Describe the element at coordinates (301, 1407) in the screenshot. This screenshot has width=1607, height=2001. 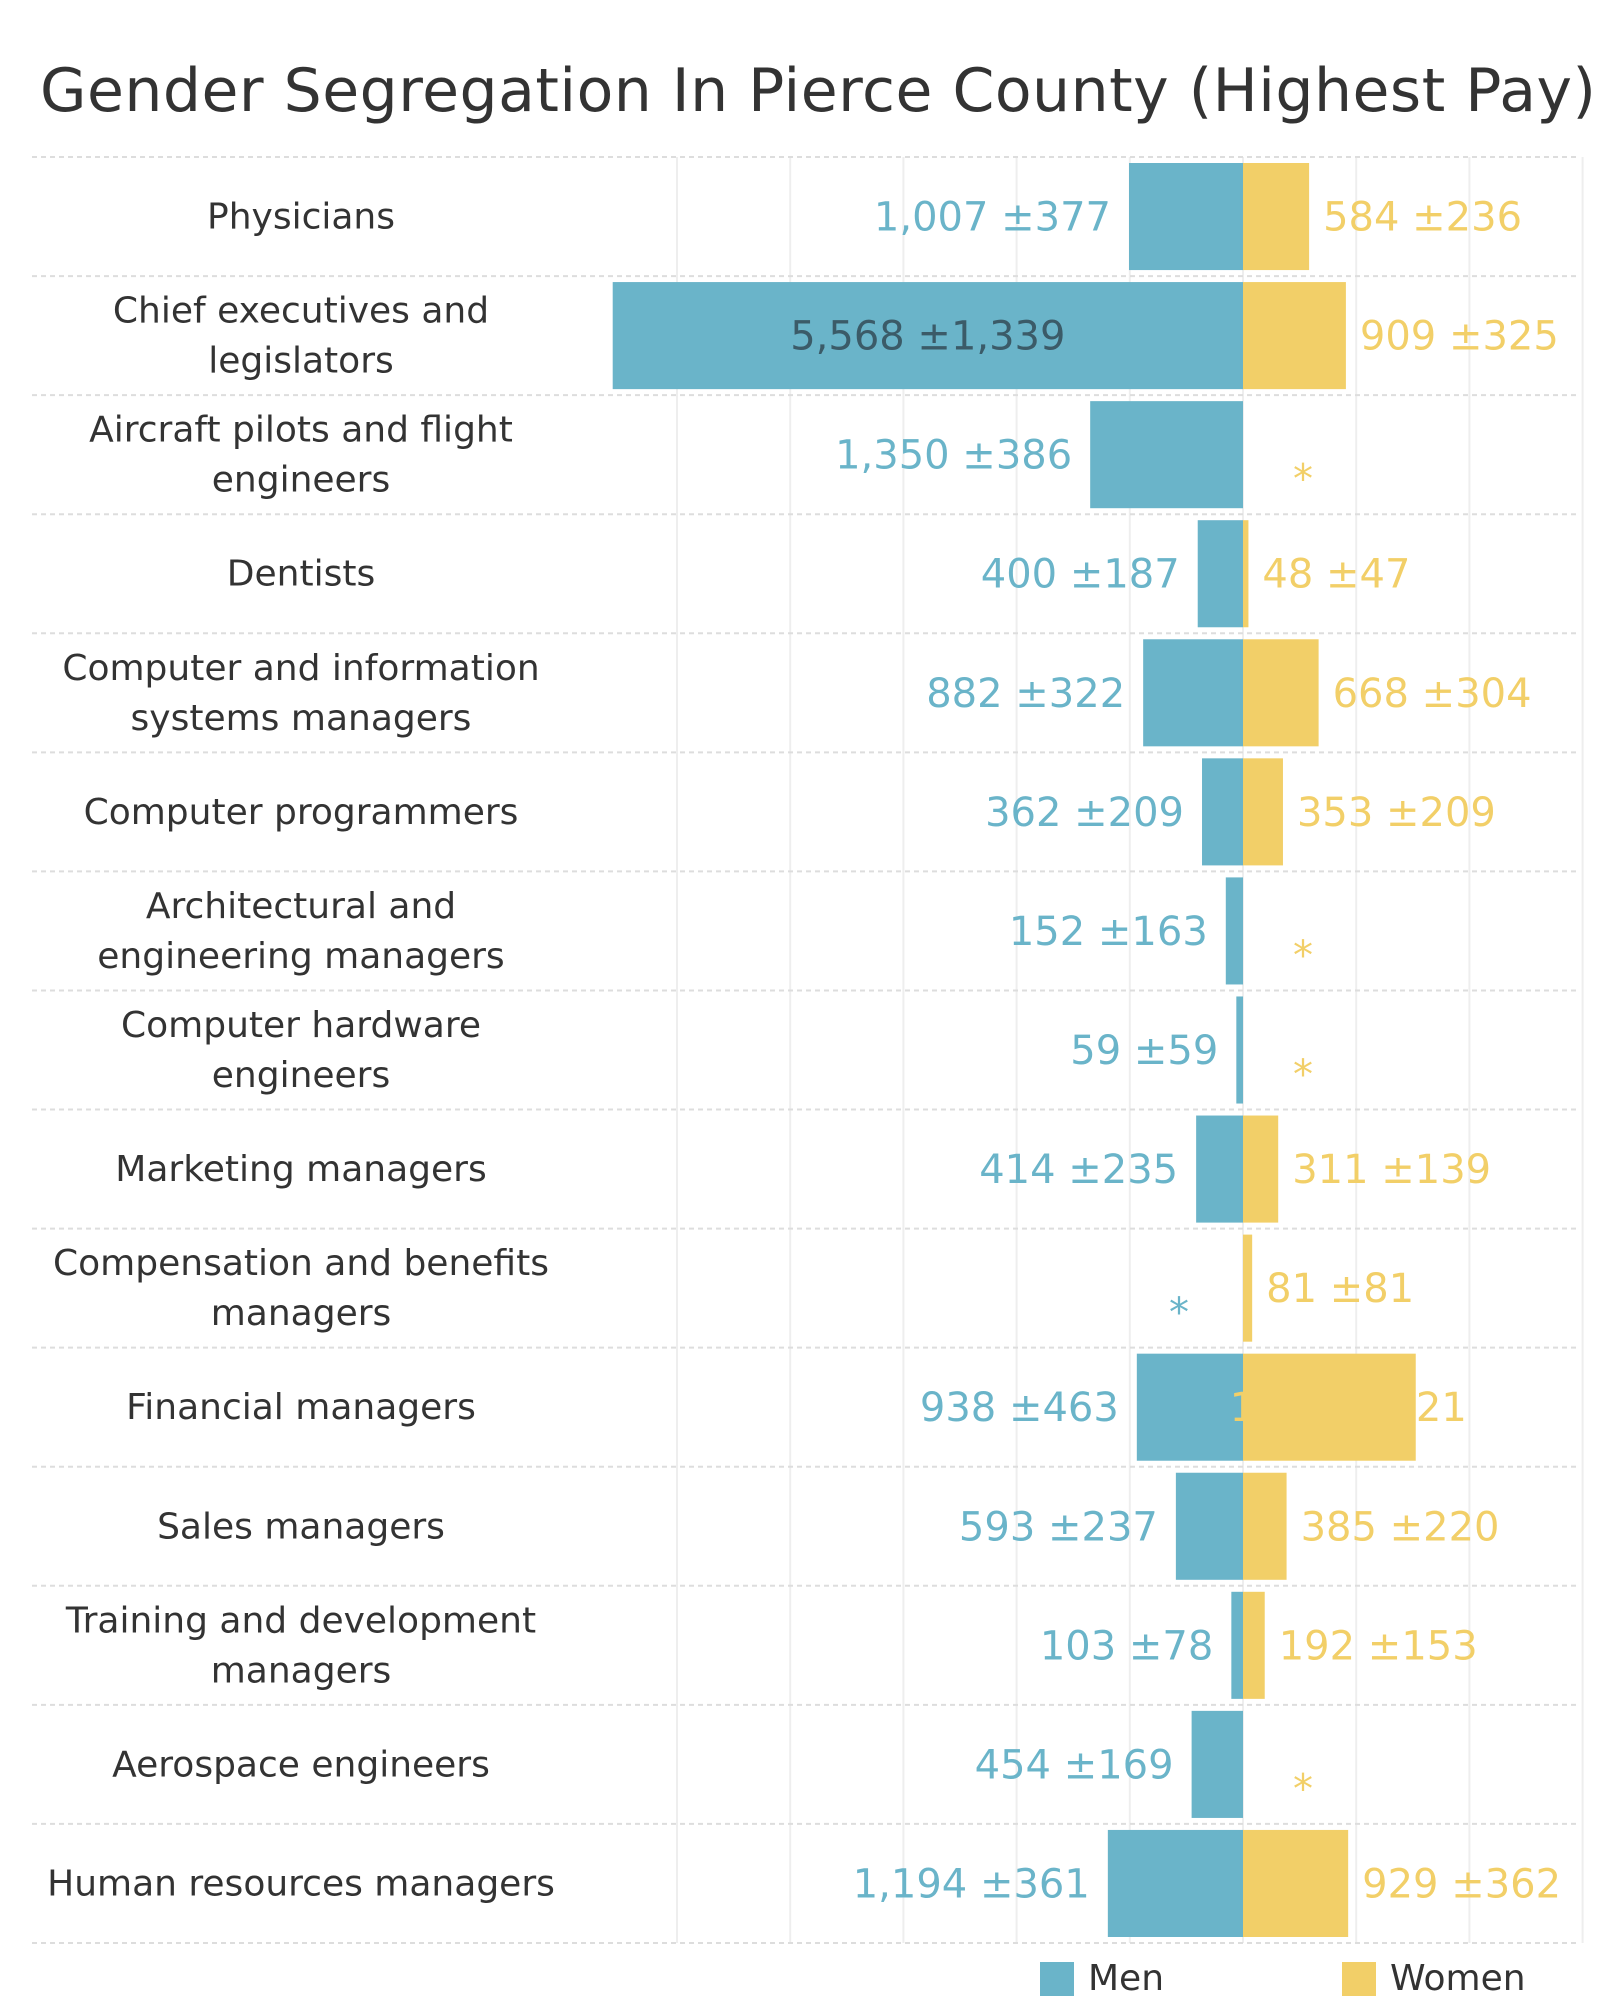
I see `row-label: Financial managers` at that location.